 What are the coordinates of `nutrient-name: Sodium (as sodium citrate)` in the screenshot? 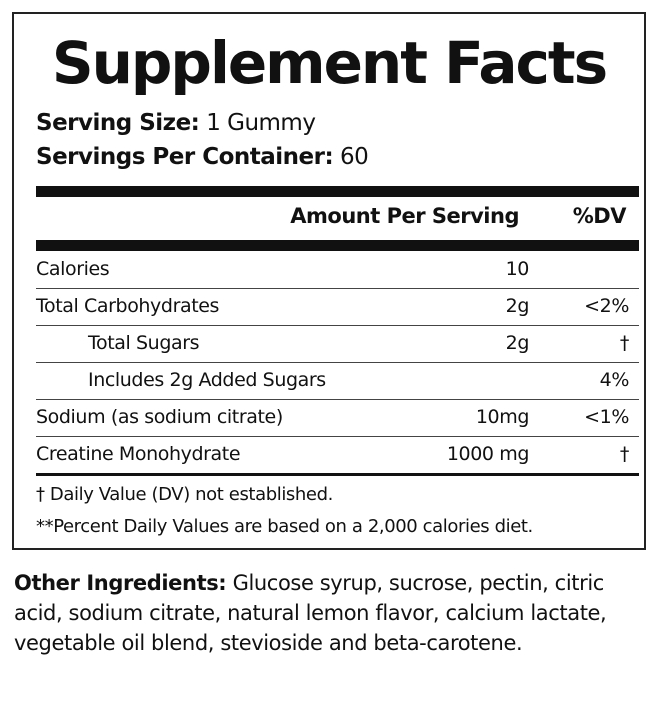 It's located at (159, 417).